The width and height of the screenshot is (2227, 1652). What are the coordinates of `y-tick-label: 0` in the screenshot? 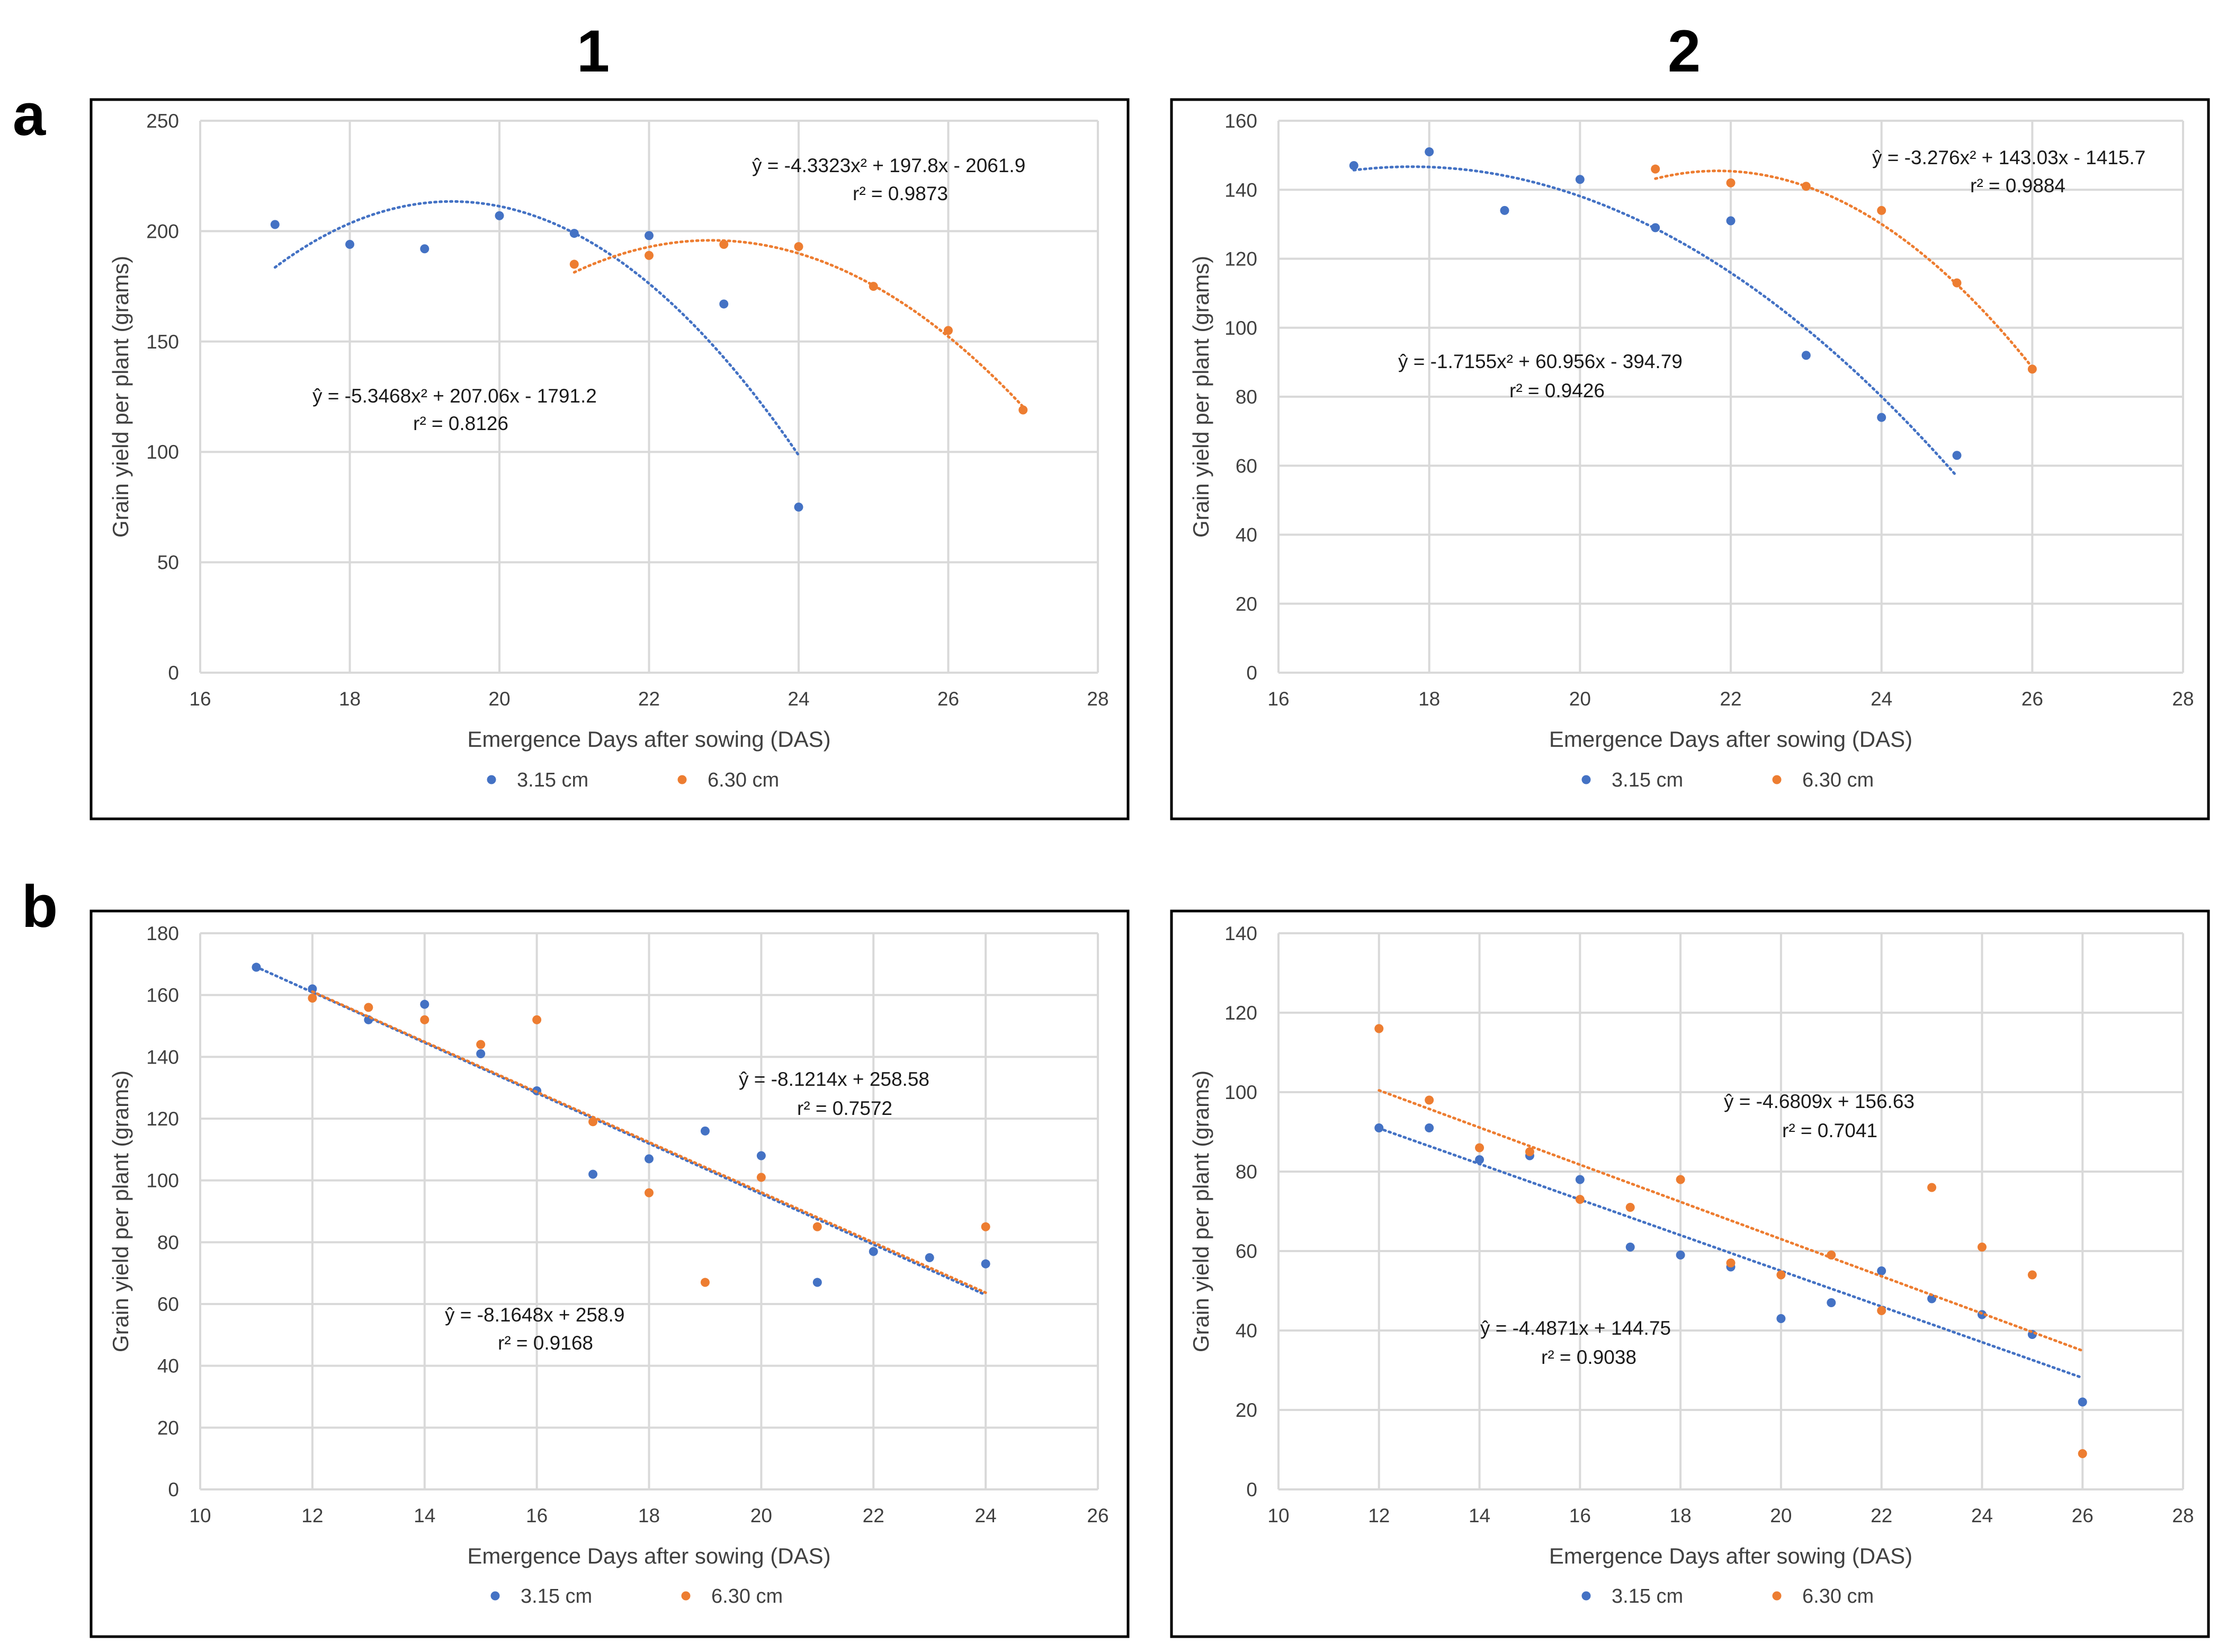 It's located at (173, 673).